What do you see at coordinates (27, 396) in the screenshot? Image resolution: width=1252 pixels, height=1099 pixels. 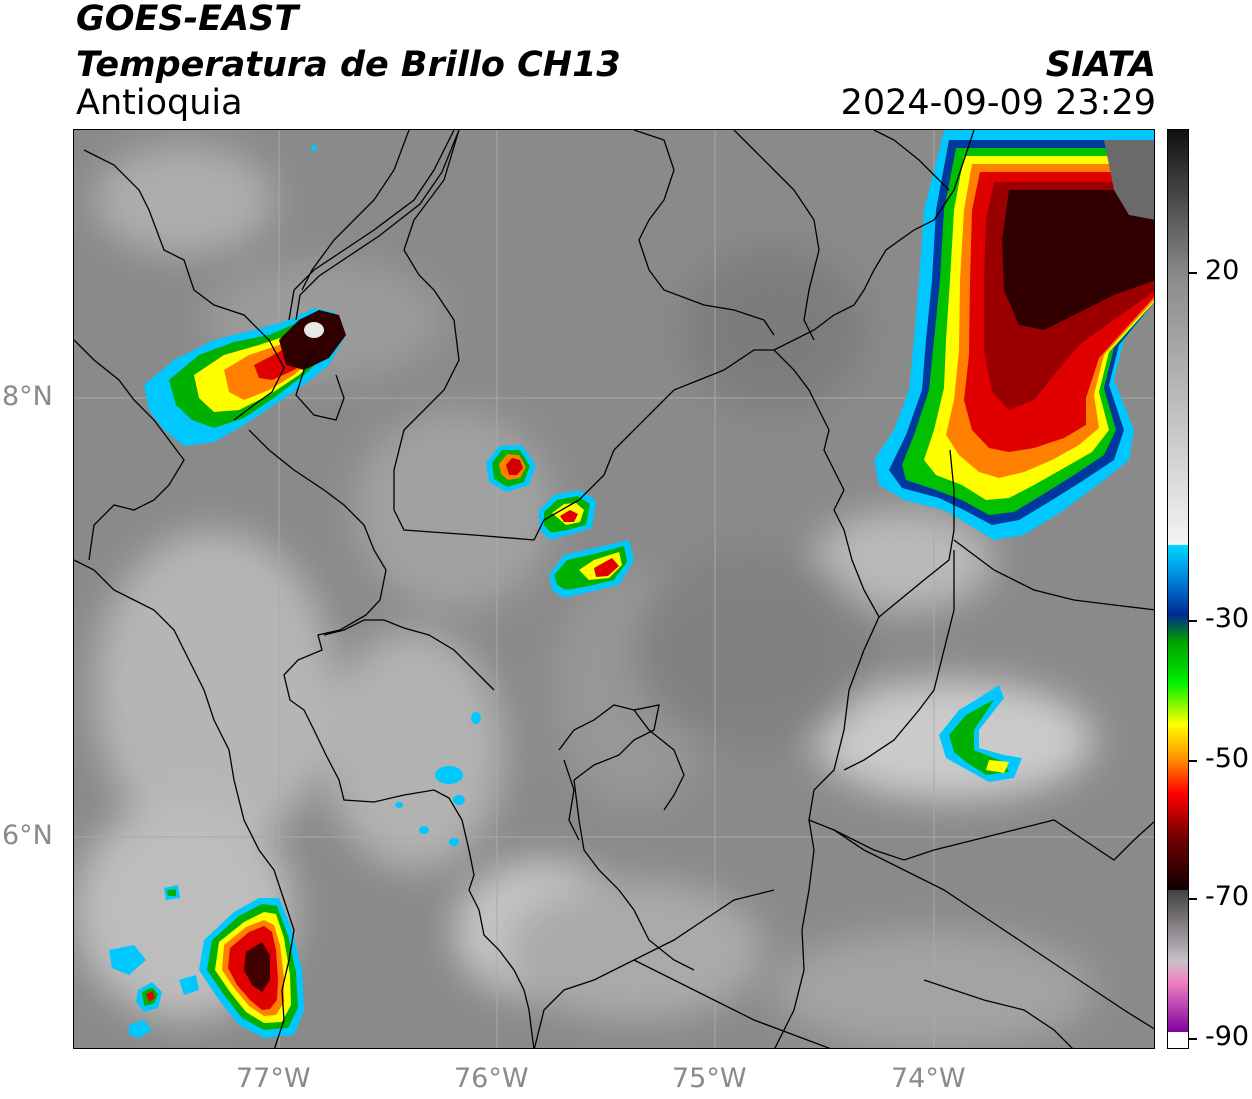 I see `lat-label-8n: 8°N` at bounding box center [27, 396].